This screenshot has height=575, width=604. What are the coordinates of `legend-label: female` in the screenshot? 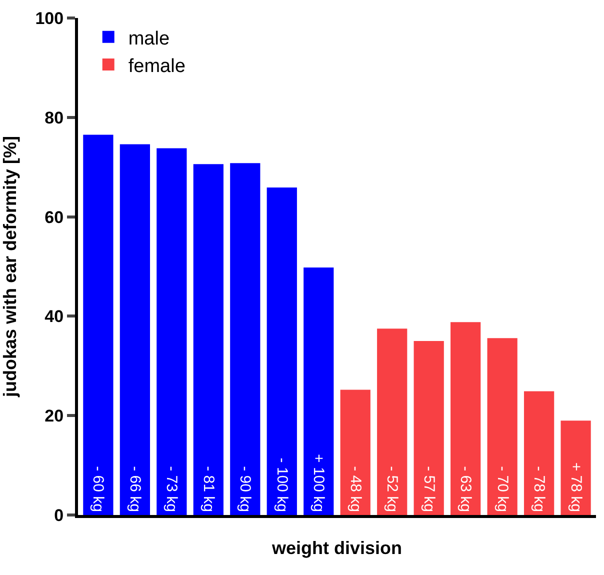 It's located at (157, 66).